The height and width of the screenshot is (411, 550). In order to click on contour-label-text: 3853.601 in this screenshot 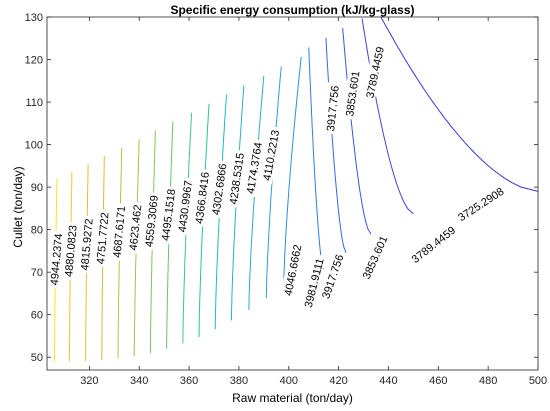, I will do `click(376, 257)`.